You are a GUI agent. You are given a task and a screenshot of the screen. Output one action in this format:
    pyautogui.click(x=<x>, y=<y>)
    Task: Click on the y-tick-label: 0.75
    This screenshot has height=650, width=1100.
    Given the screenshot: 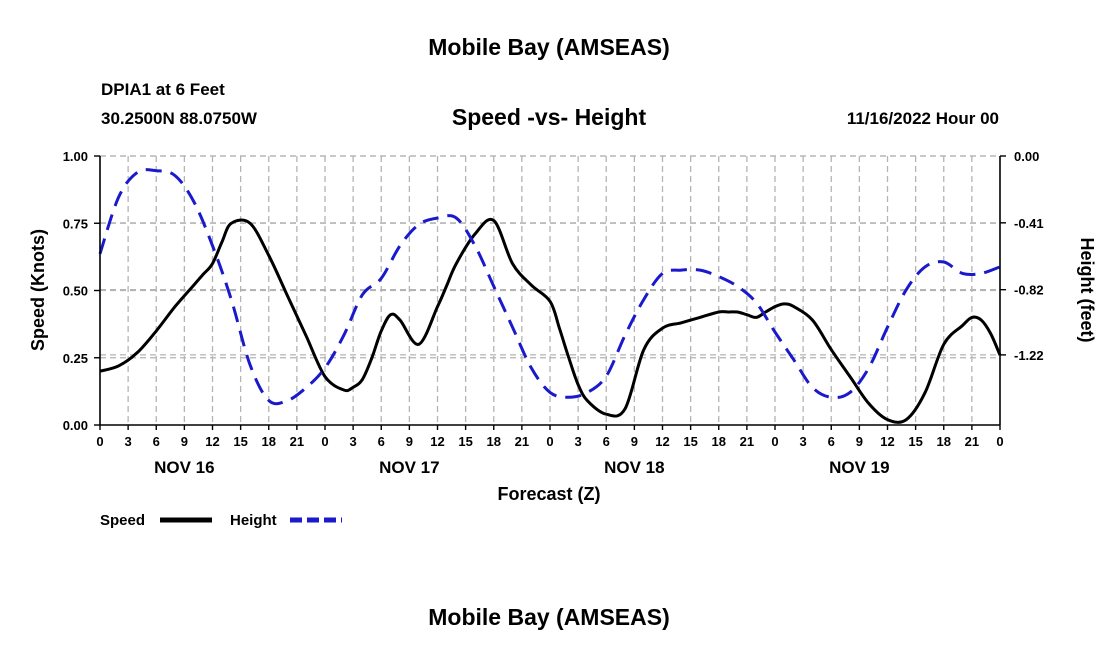 What is the action you would take?
    pyautogui.click(x=75, y=223)
    